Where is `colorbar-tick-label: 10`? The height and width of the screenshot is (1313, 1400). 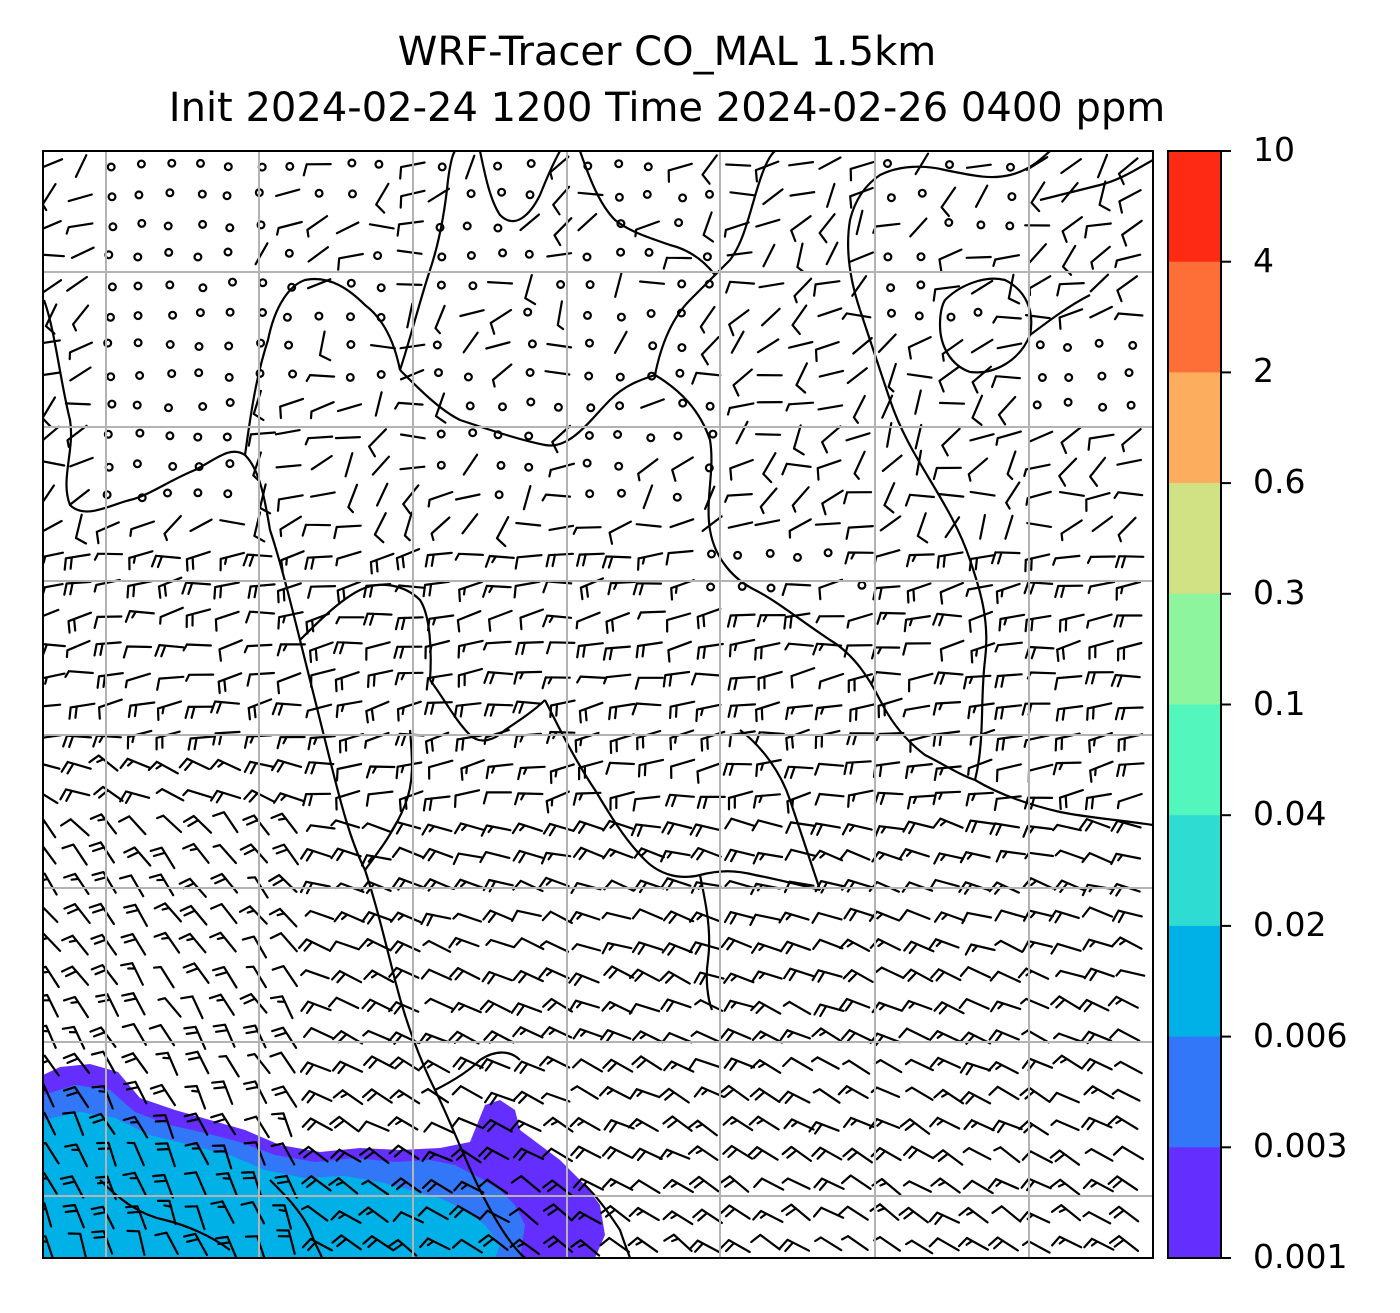
colorbar-tick-label: 10 is located at coordinates (1274, 149).